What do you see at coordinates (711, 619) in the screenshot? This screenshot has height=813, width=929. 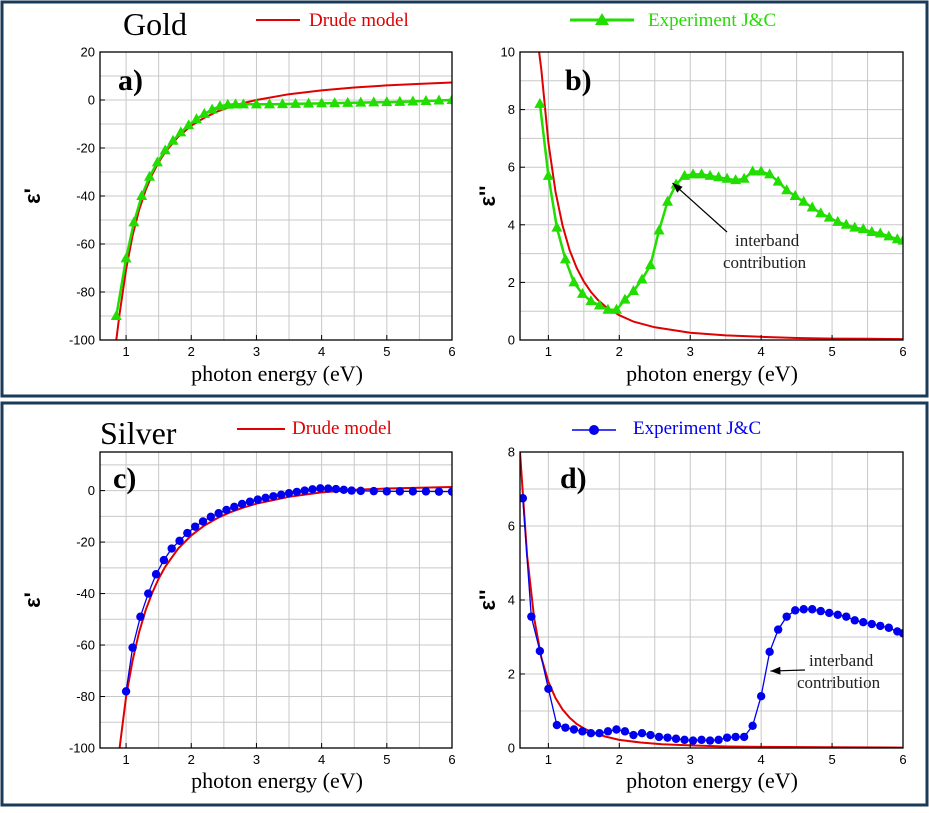 I see `series-experiment` at bounding box center [711, 619].